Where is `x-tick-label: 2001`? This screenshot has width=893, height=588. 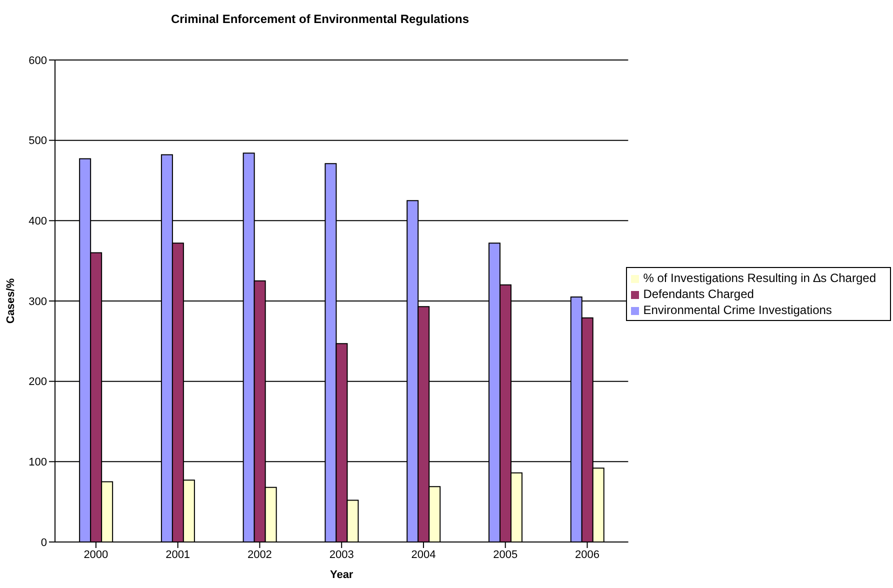
x-tick-label: 2001 is located at coordinates (178, 554).